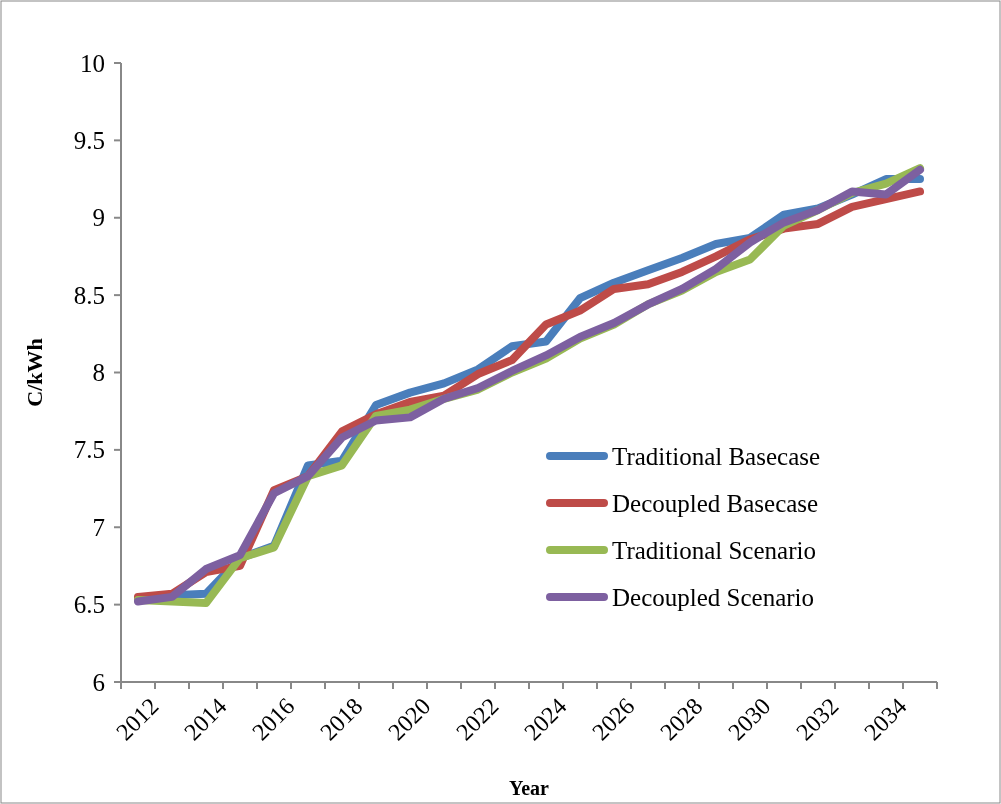 The height and width of the screenshot is (804, 1001). What do you see at coordinates (715, 503) in the screenshot?
I see `legend-label: Decoupled Basecase` at bounding box center [715, 503].